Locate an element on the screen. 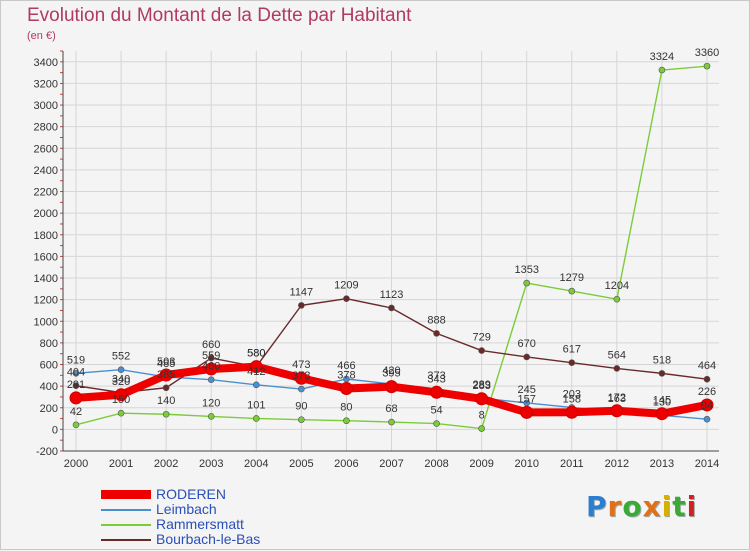 This screenshot has height=551, width=750. data-label-rammersmatt: 3324 is located at coordinates (662, 57).